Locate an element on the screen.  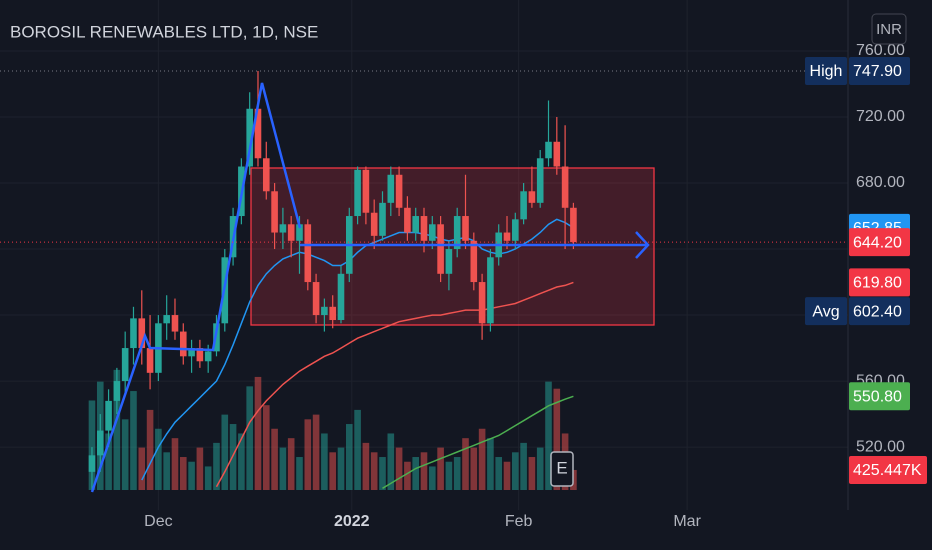
x-tick-label: Feb is located at coordinates (519, 521).